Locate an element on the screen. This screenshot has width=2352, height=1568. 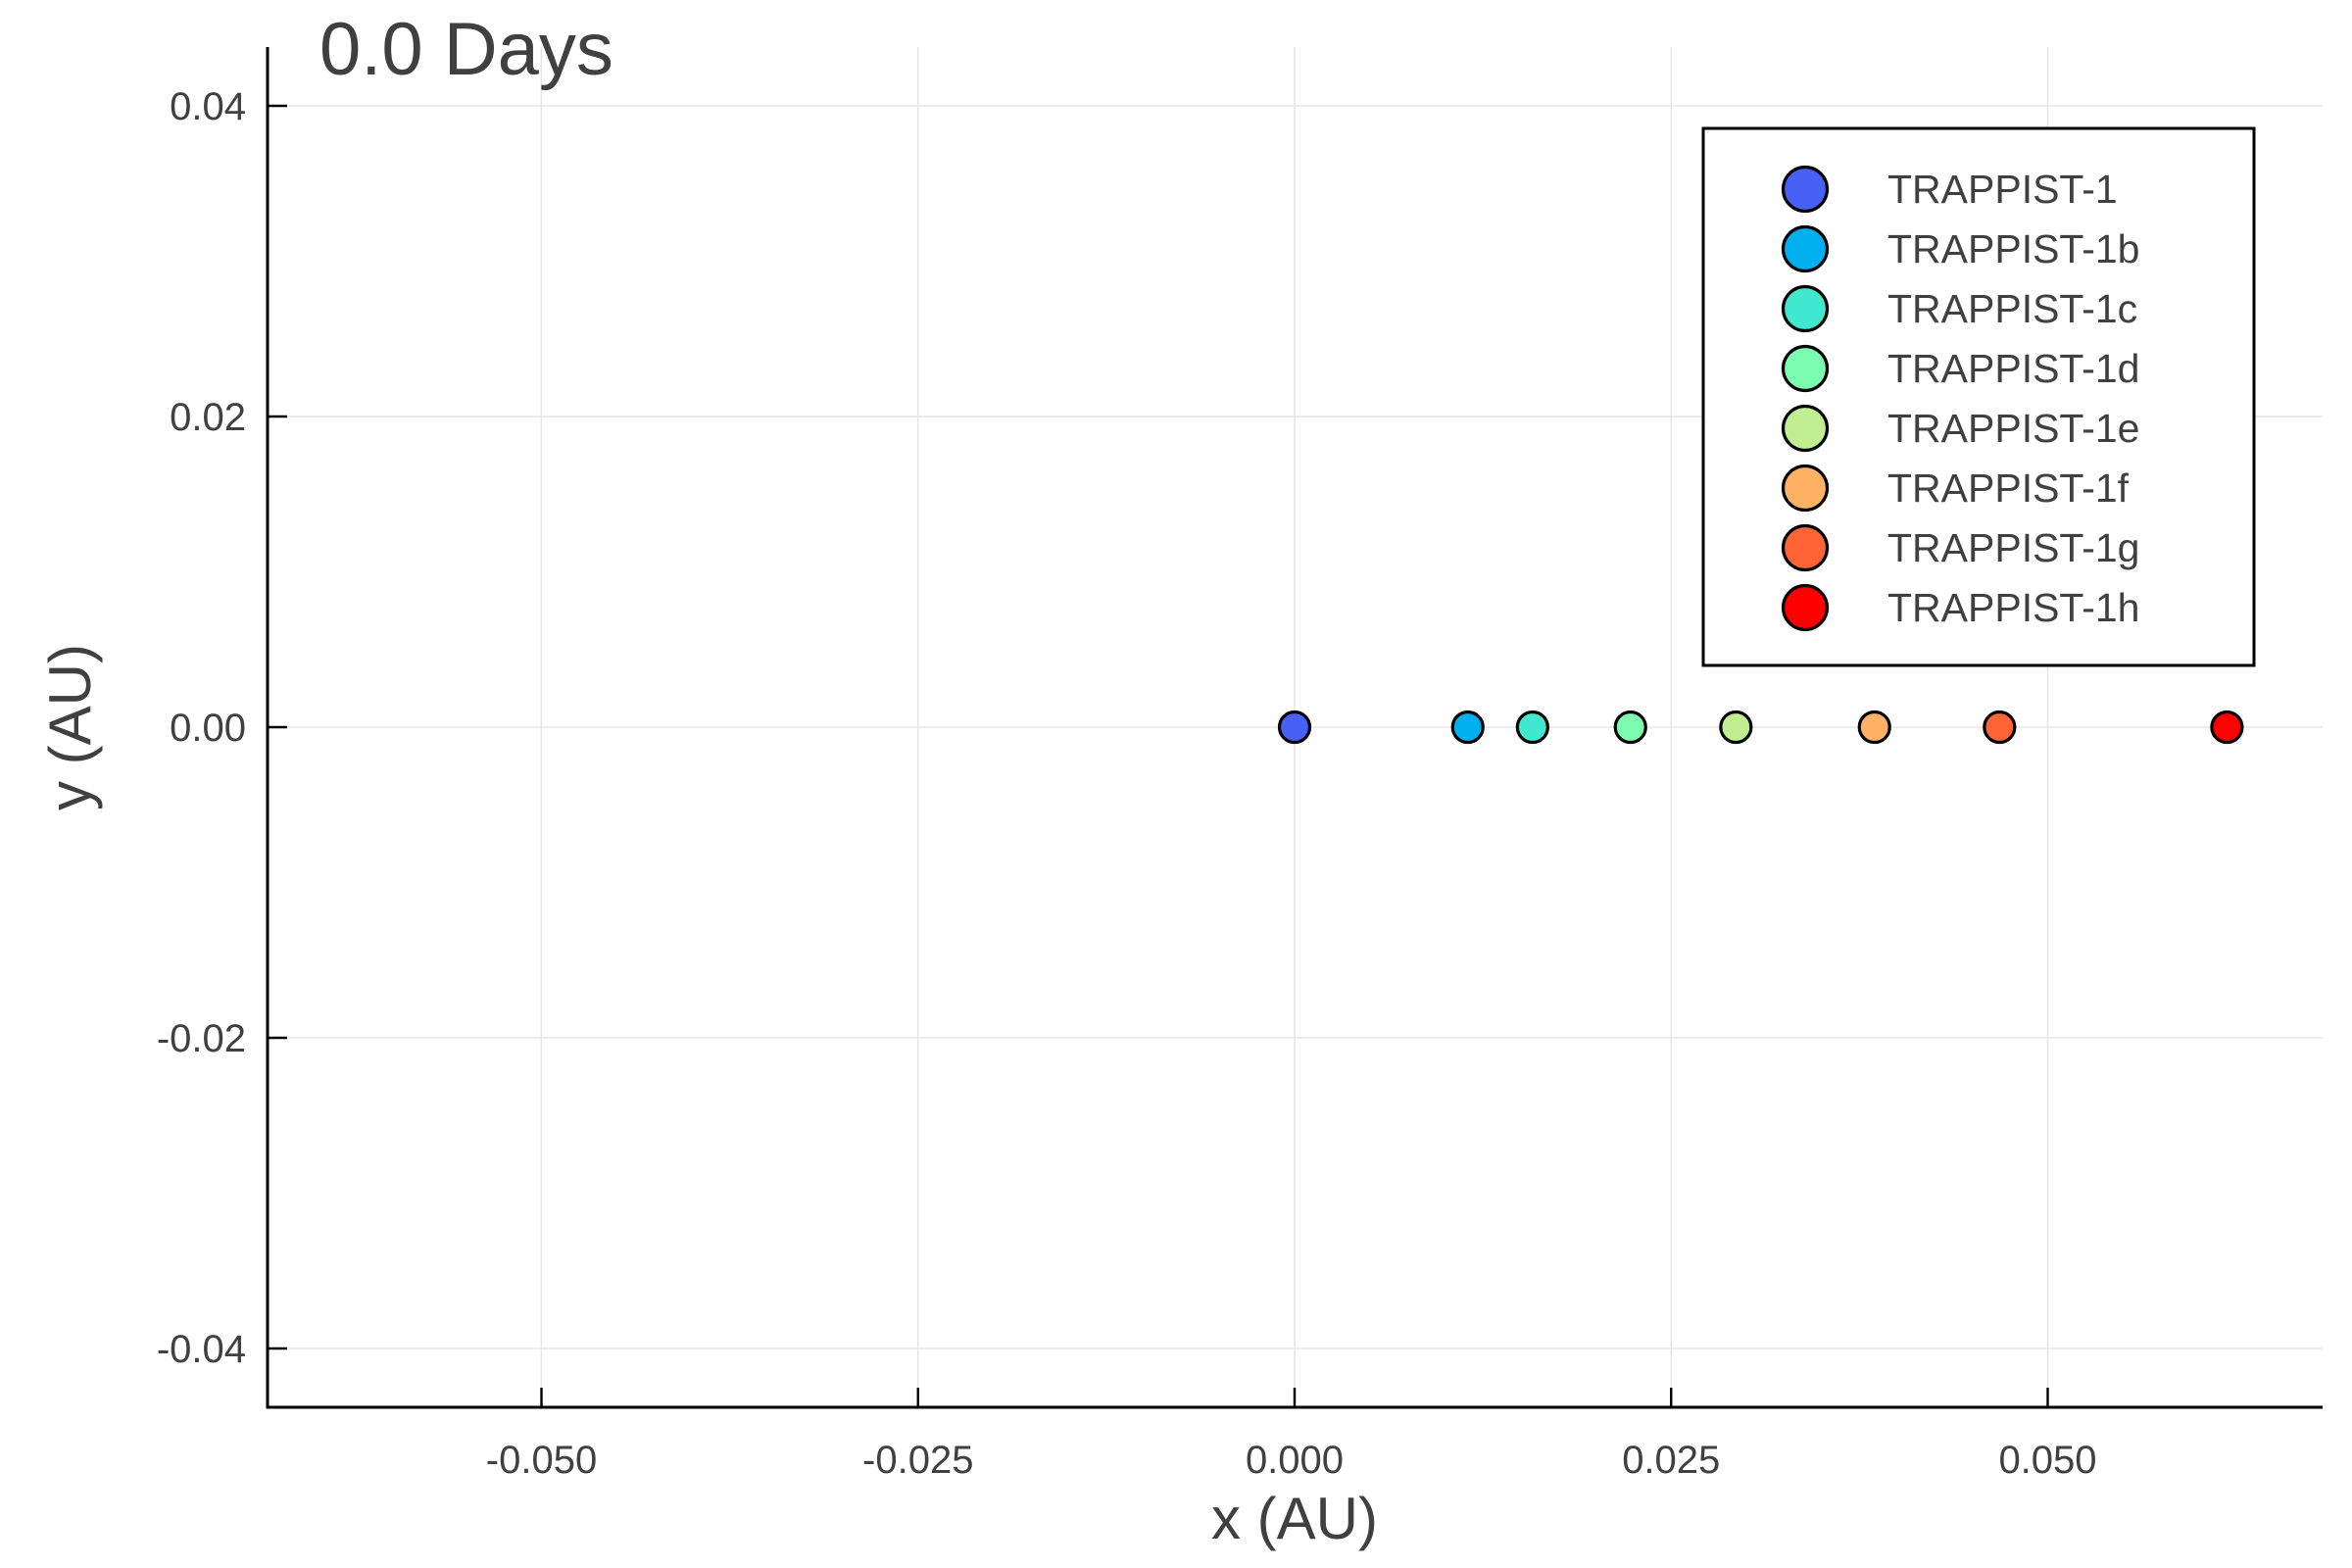
legend-label: TRAPPIST-1e is located at coordinates (2013, 428).